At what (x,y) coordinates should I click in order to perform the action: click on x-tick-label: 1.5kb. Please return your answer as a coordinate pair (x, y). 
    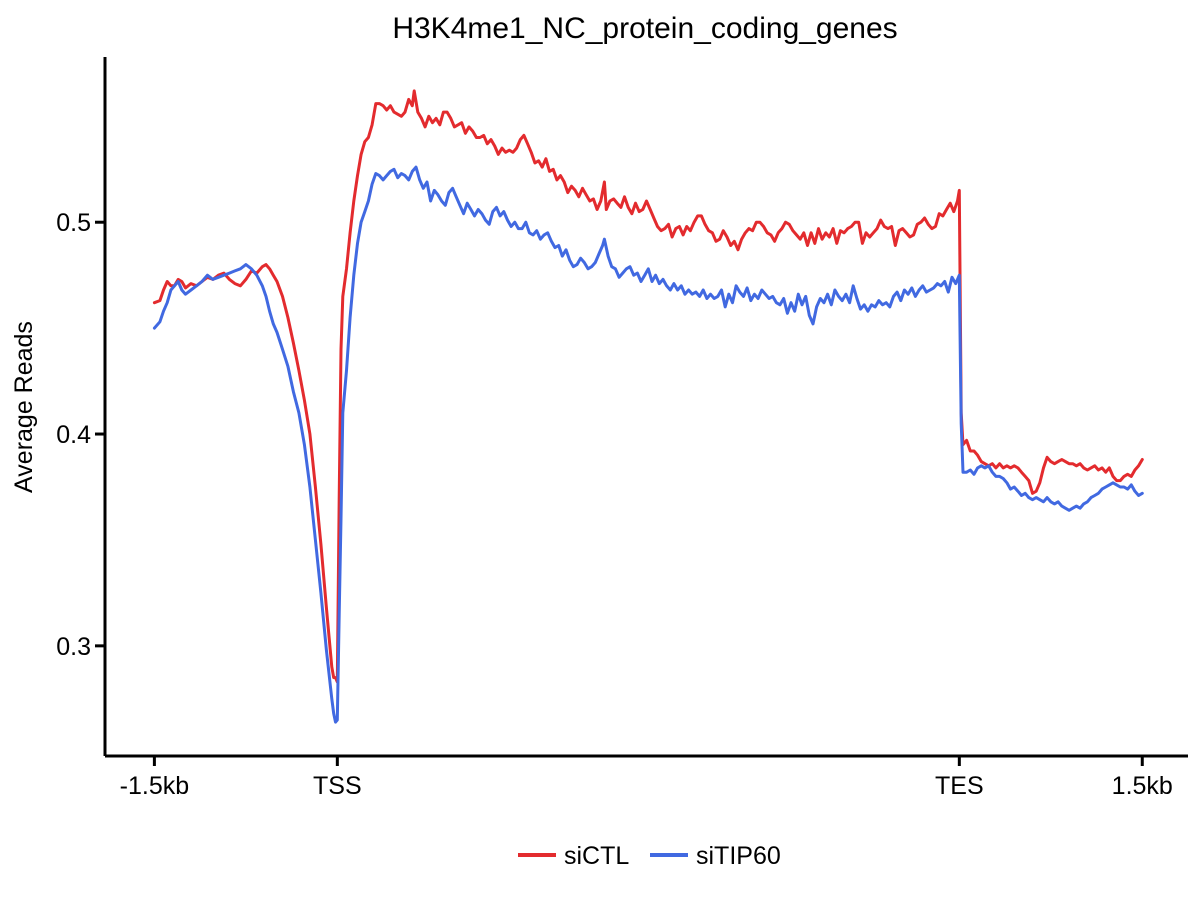
    Looking at the image, I should click on (1142, 786).